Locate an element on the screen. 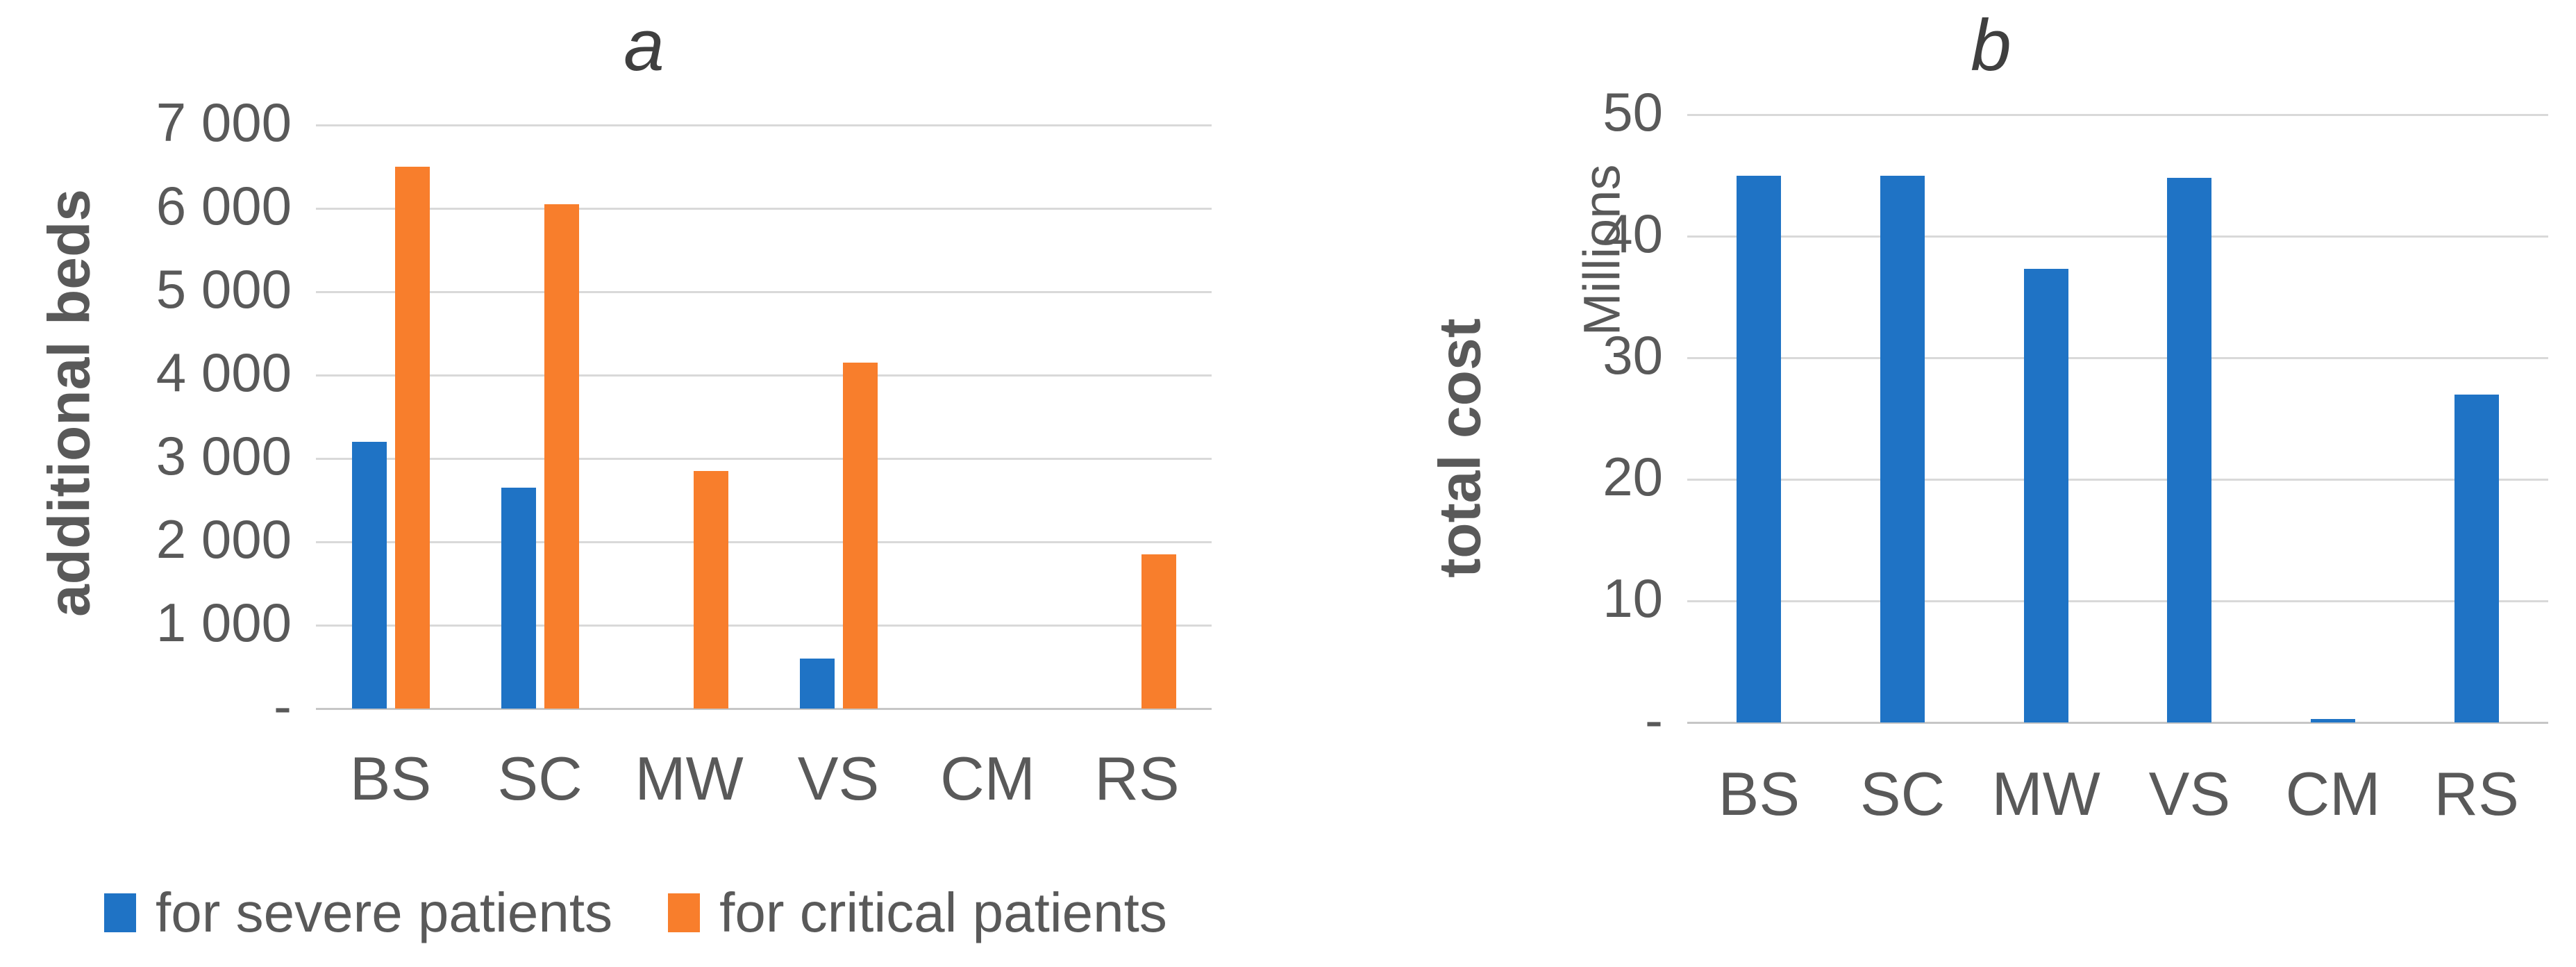 The image size is (2576, 967). chart-b-title: b is located at coordinates (1991, 45).